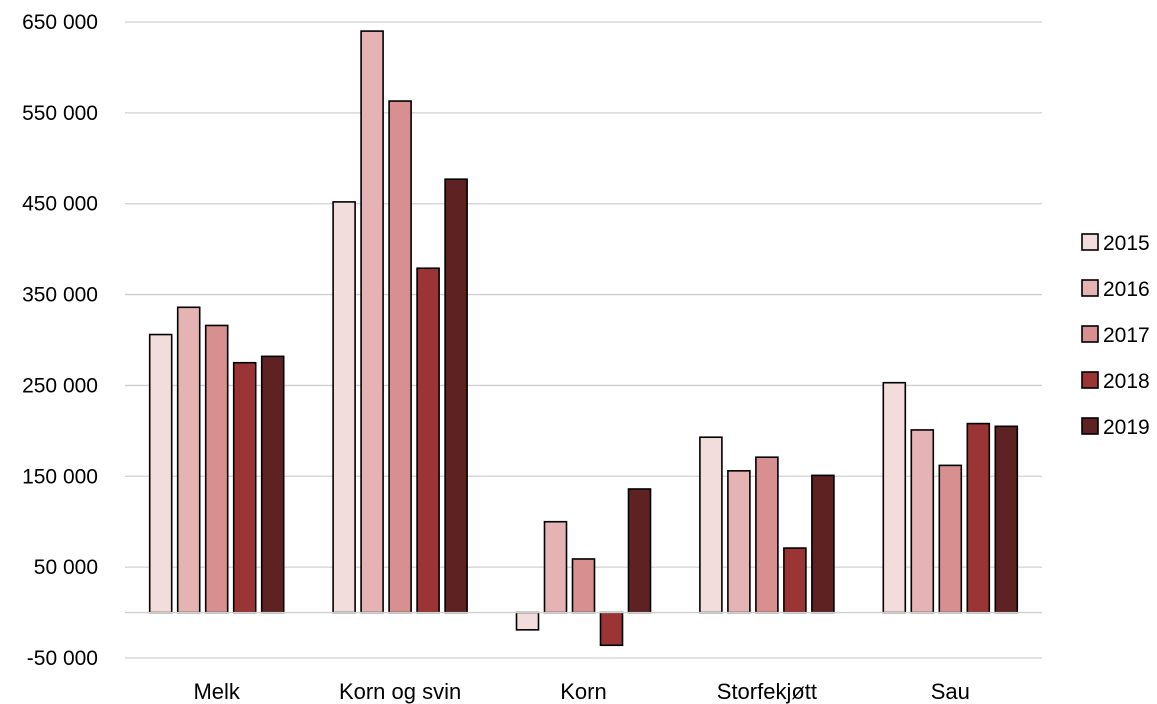 Image resolution: width=1157 pixels, height=704 pixels. Describe the element at coordinates (400, 691) in the screenshot. I see `category-label: Korn og svin` at that location.